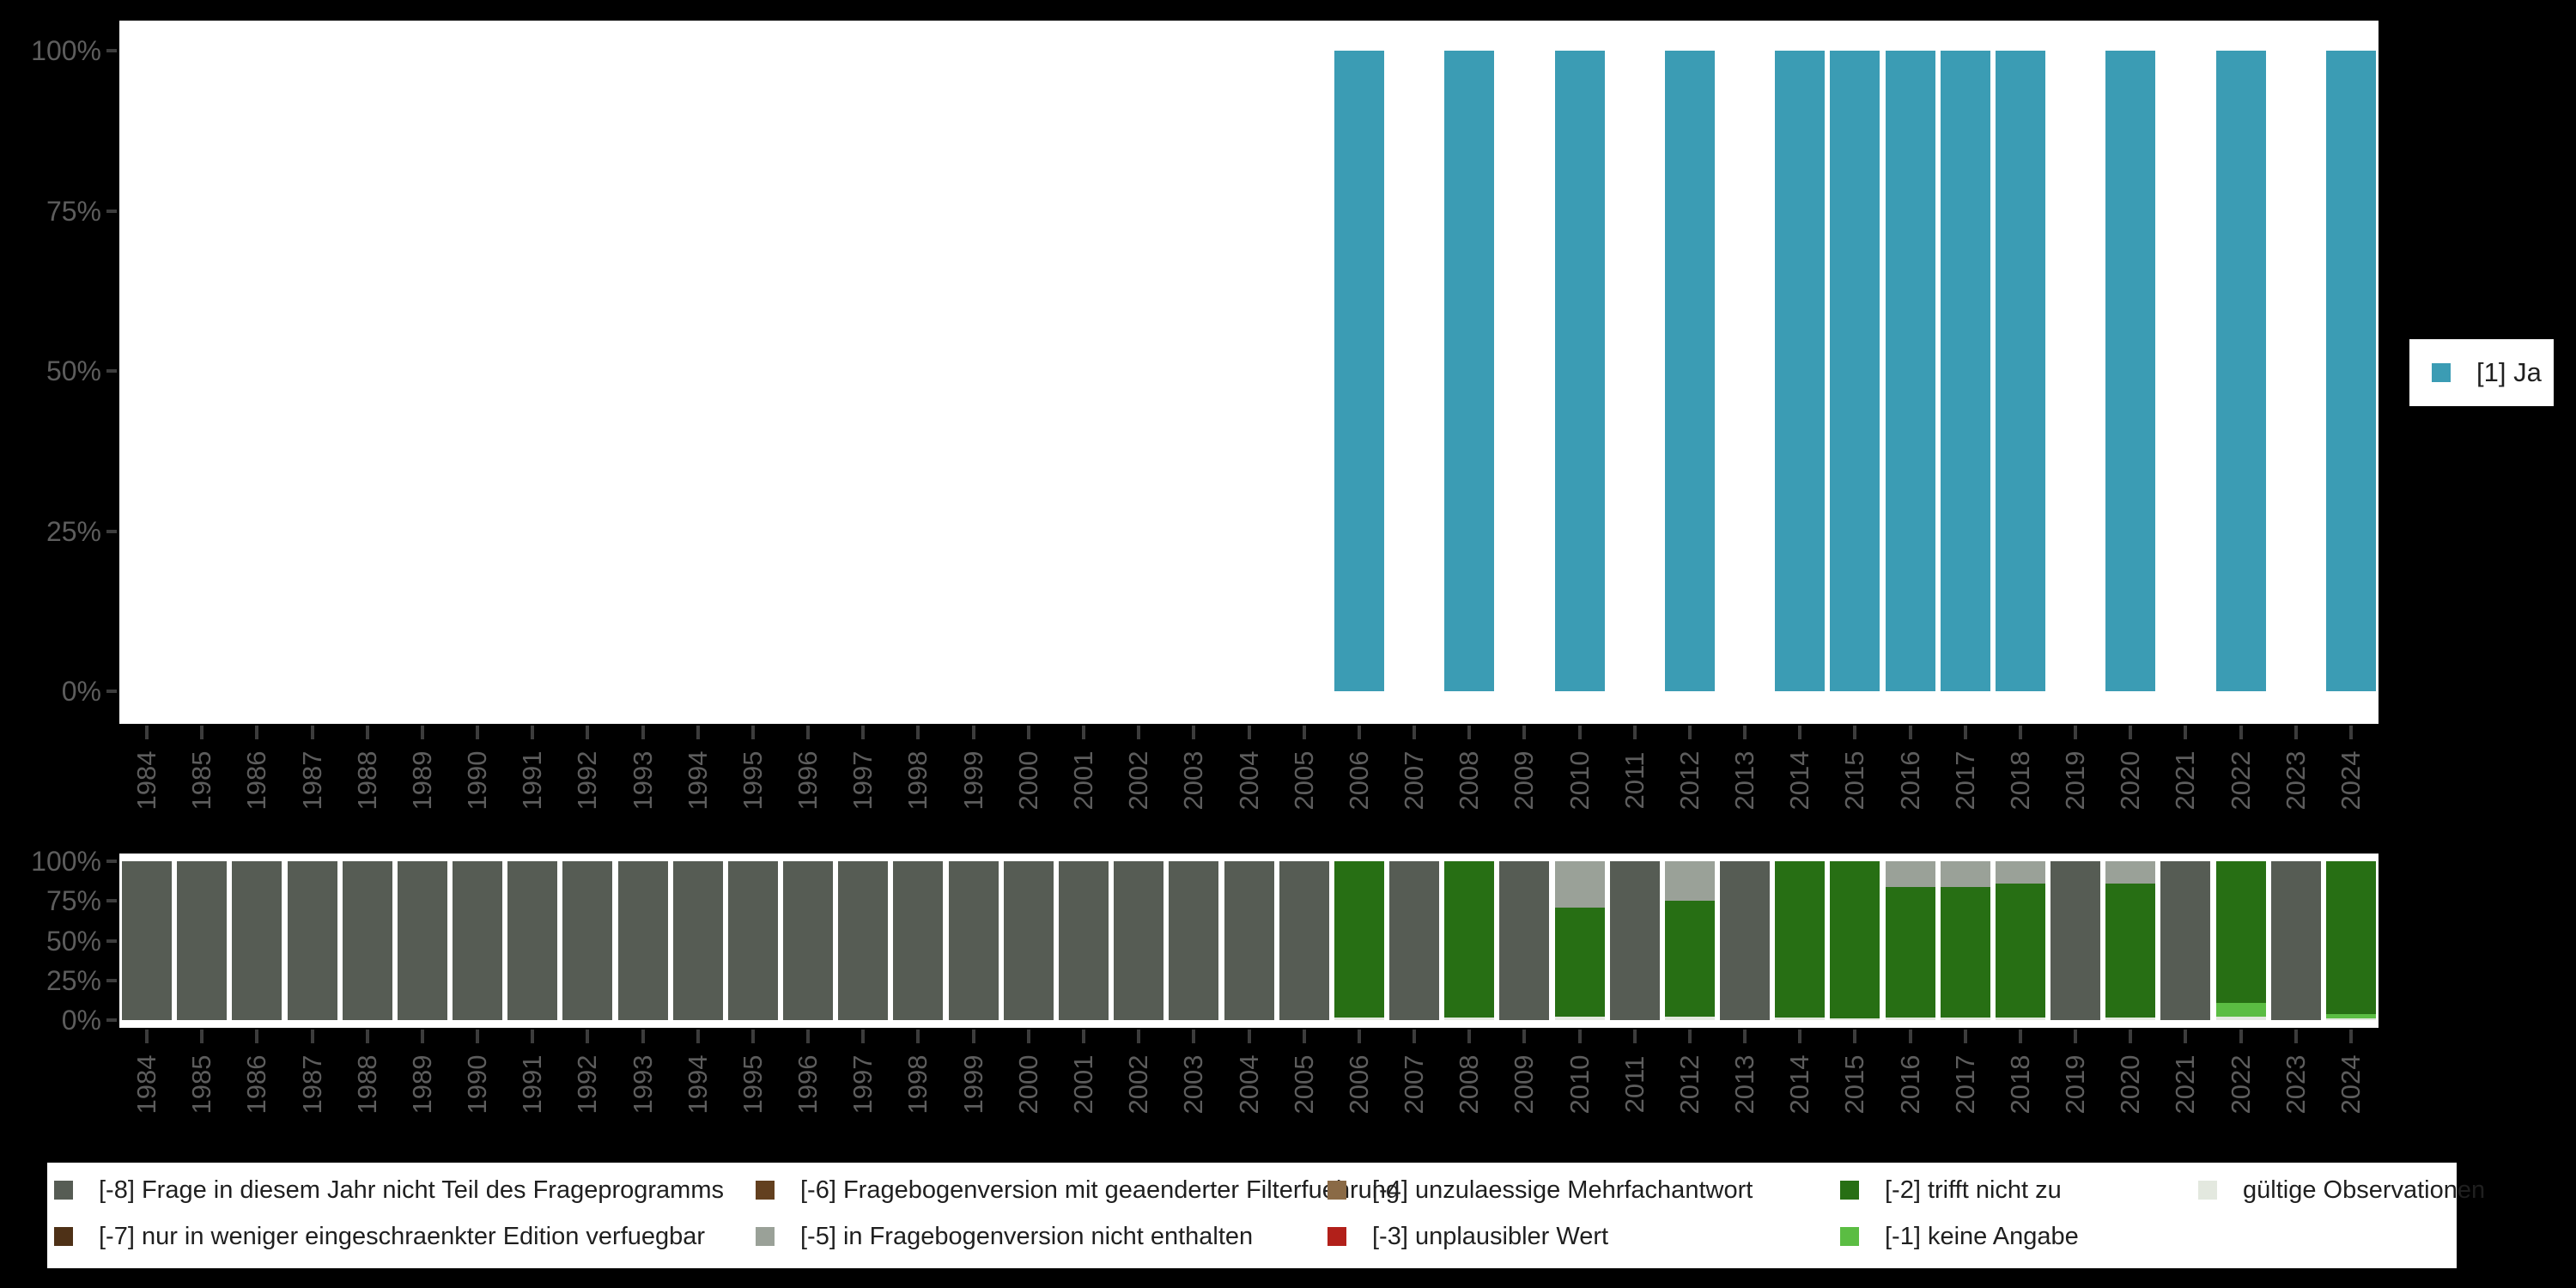  Describe the element at coordinates (1960, 1236) in the screenshot. I see `legend-item-8: [-1] keine Angabe` at that location.